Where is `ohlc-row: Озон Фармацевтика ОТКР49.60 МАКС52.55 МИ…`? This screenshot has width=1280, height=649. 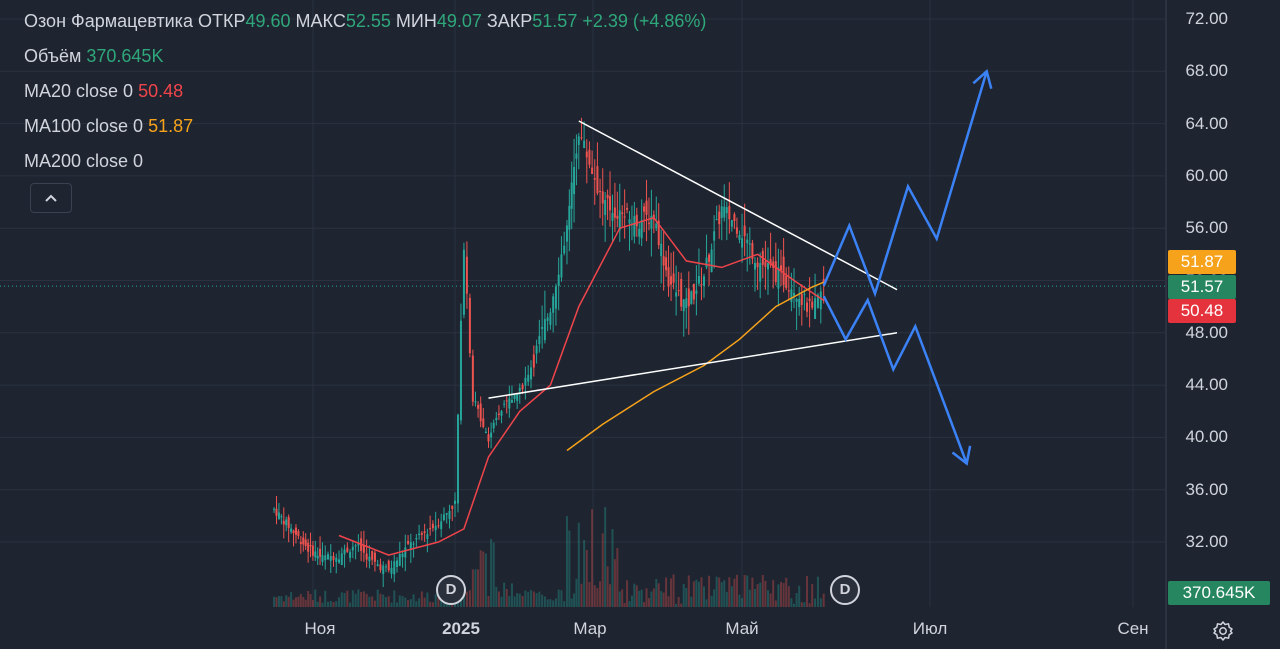
ohlc-row: Озон Фармацевтика ОТКР49.60 МАКС52.55 МИ… is located at coordinates (365, 27).